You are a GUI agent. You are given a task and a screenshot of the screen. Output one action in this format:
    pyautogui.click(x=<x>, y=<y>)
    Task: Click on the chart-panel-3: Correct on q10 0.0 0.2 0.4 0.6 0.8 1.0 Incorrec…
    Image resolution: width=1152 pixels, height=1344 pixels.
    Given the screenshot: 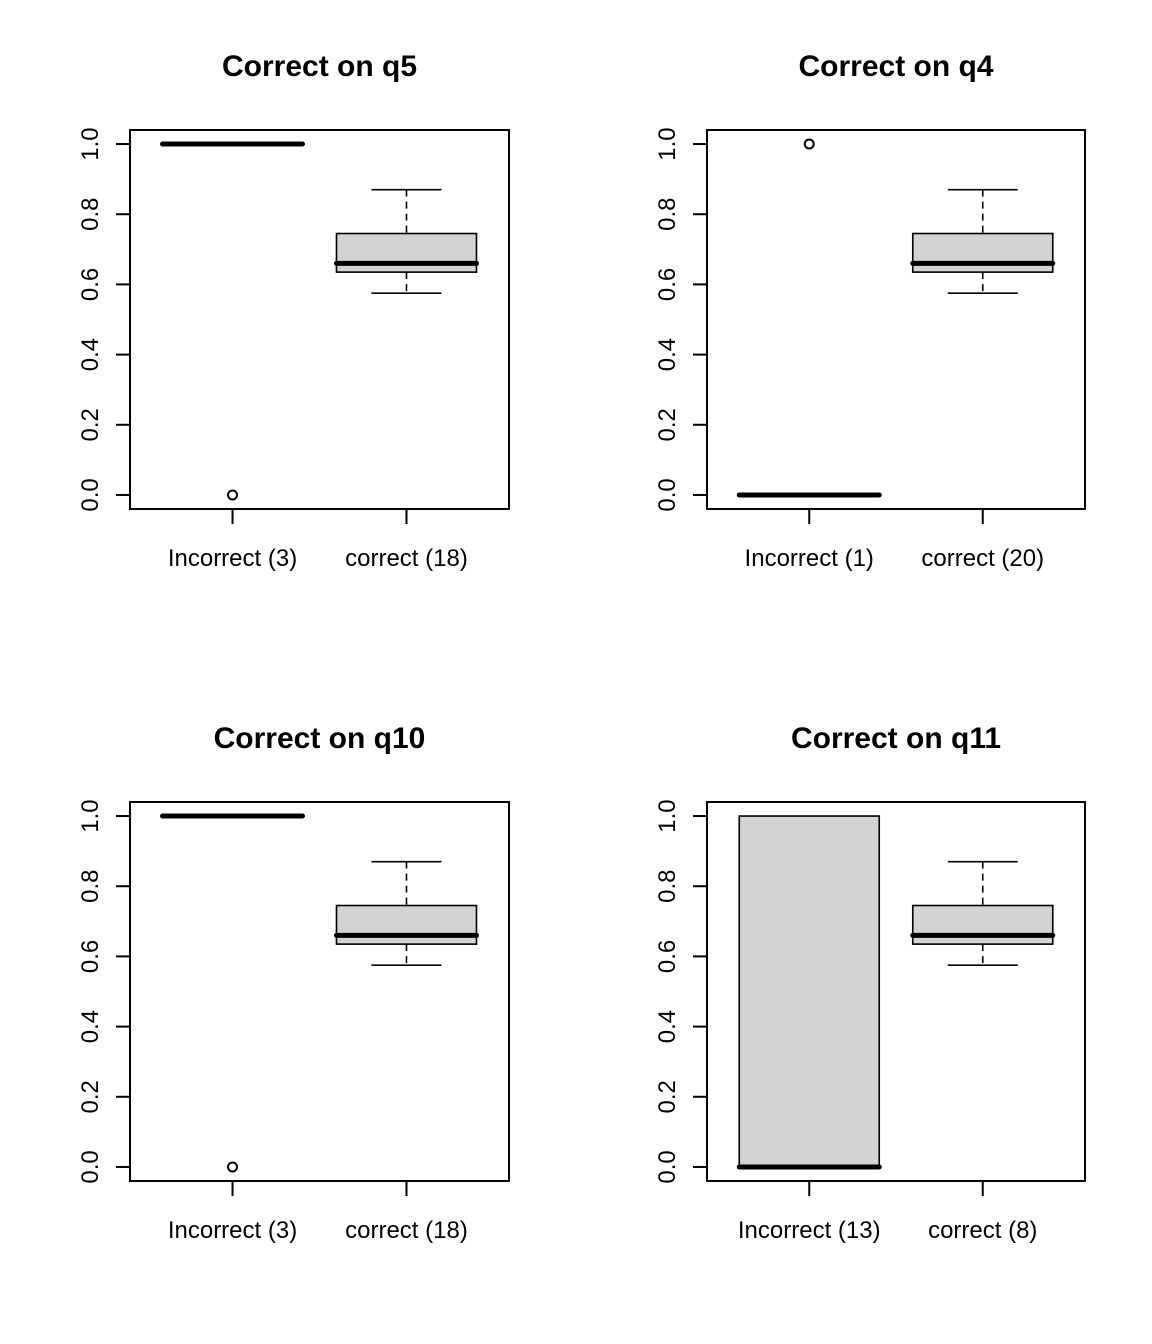 What is the action you would take?
    pyautogui.click(x=293, y=983)
    